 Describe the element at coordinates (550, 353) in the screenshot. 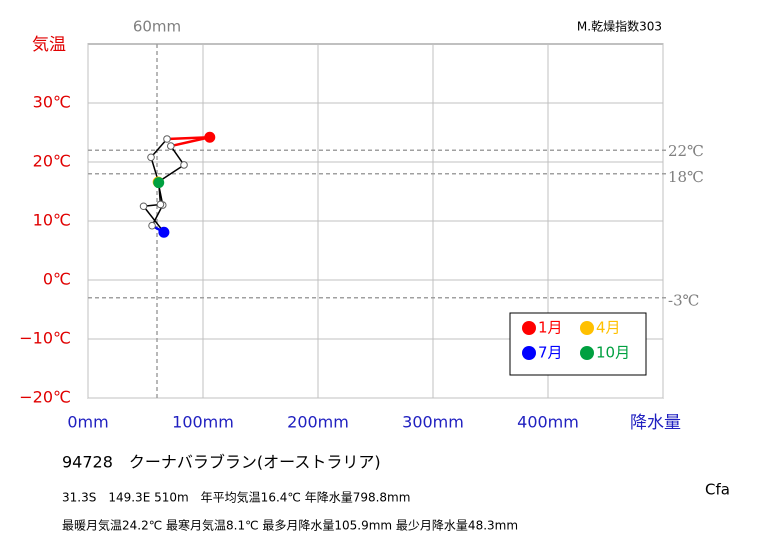

I see `legend-label: 7月` at that location.